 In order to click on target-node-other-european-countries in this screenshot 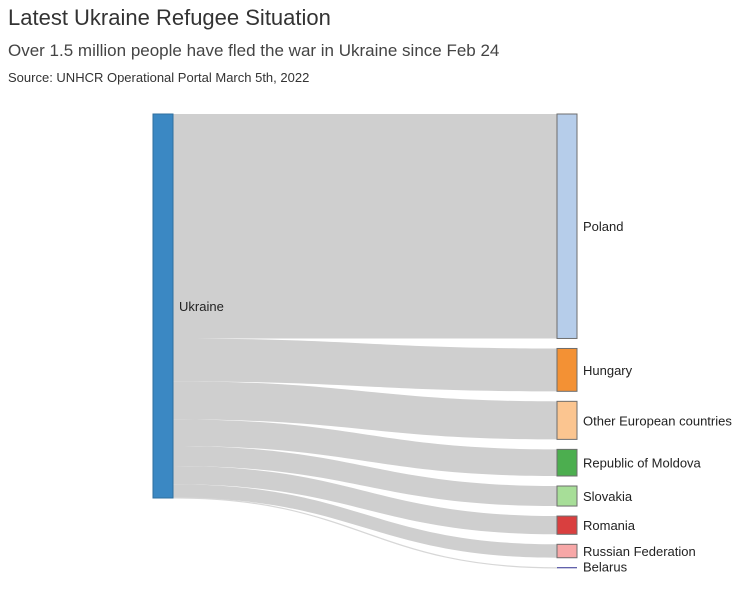, I will do `click(567, 420)`.